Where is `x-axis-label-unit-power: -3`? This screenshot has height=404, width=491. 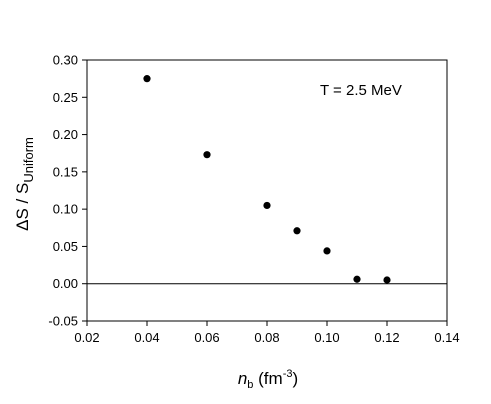
x-axis-label-unit-power: -3 is located at coordinates (288, 374).